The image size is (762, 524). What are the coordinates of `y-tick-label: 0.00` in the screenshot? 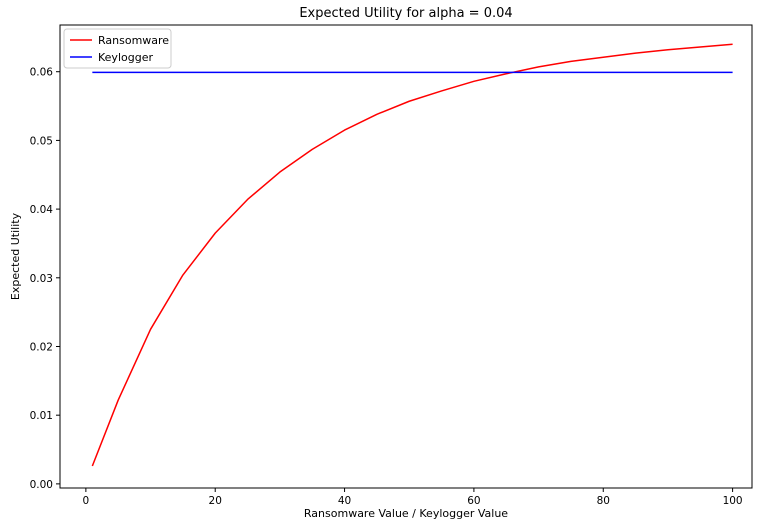 It's located at (41, 485).